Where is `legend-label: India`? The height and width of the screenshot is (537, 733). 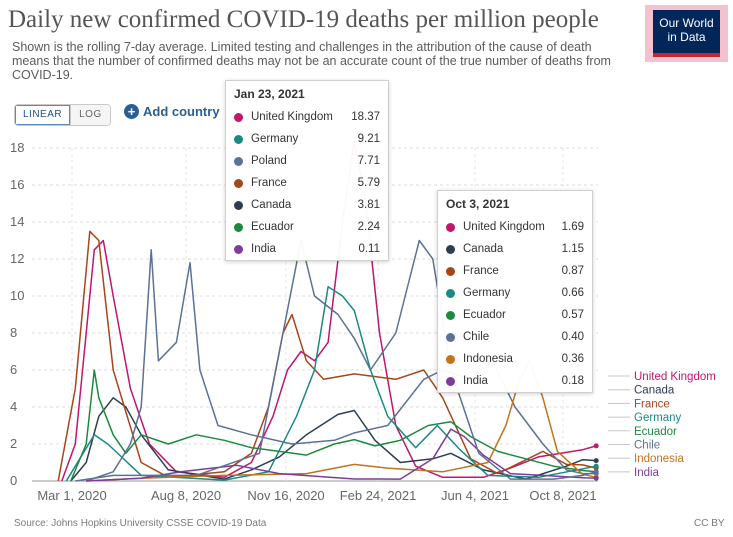 legend-label: India is located at coordinates (647, 473).